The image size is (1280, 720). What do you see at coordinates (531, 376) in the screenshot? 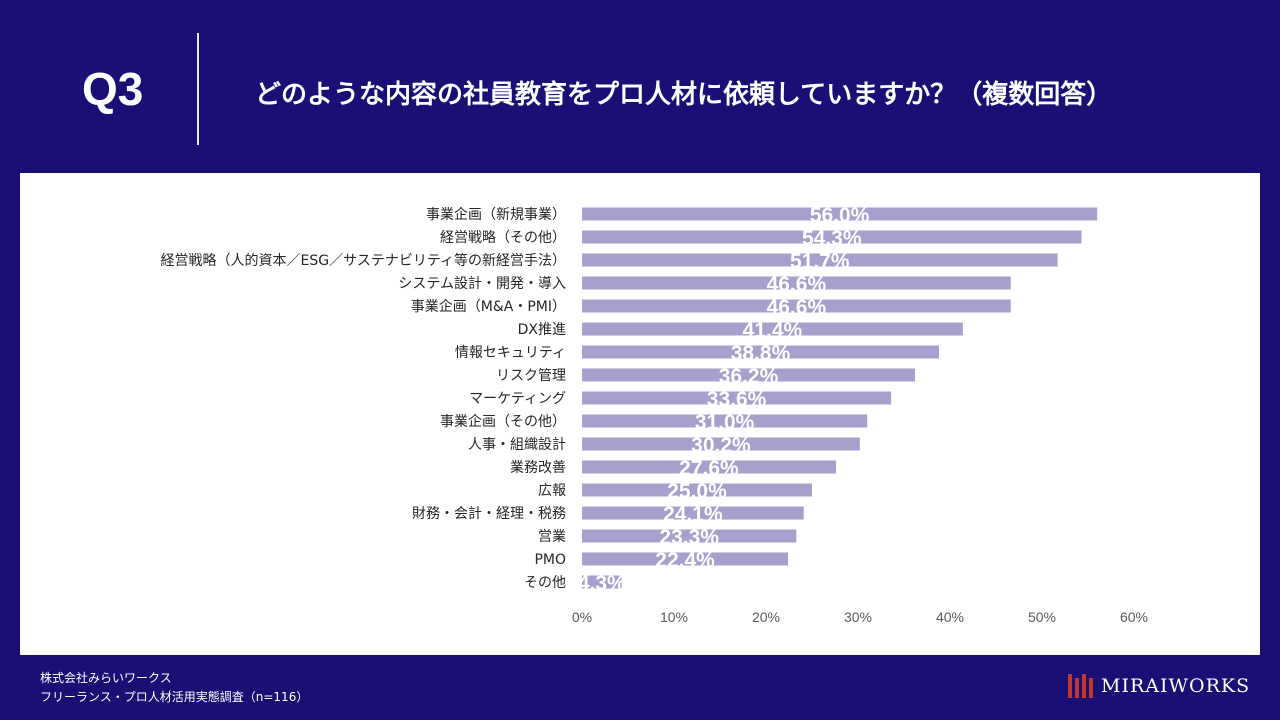
I see `category-label: リスク管理` at bounding box center [531, 376].